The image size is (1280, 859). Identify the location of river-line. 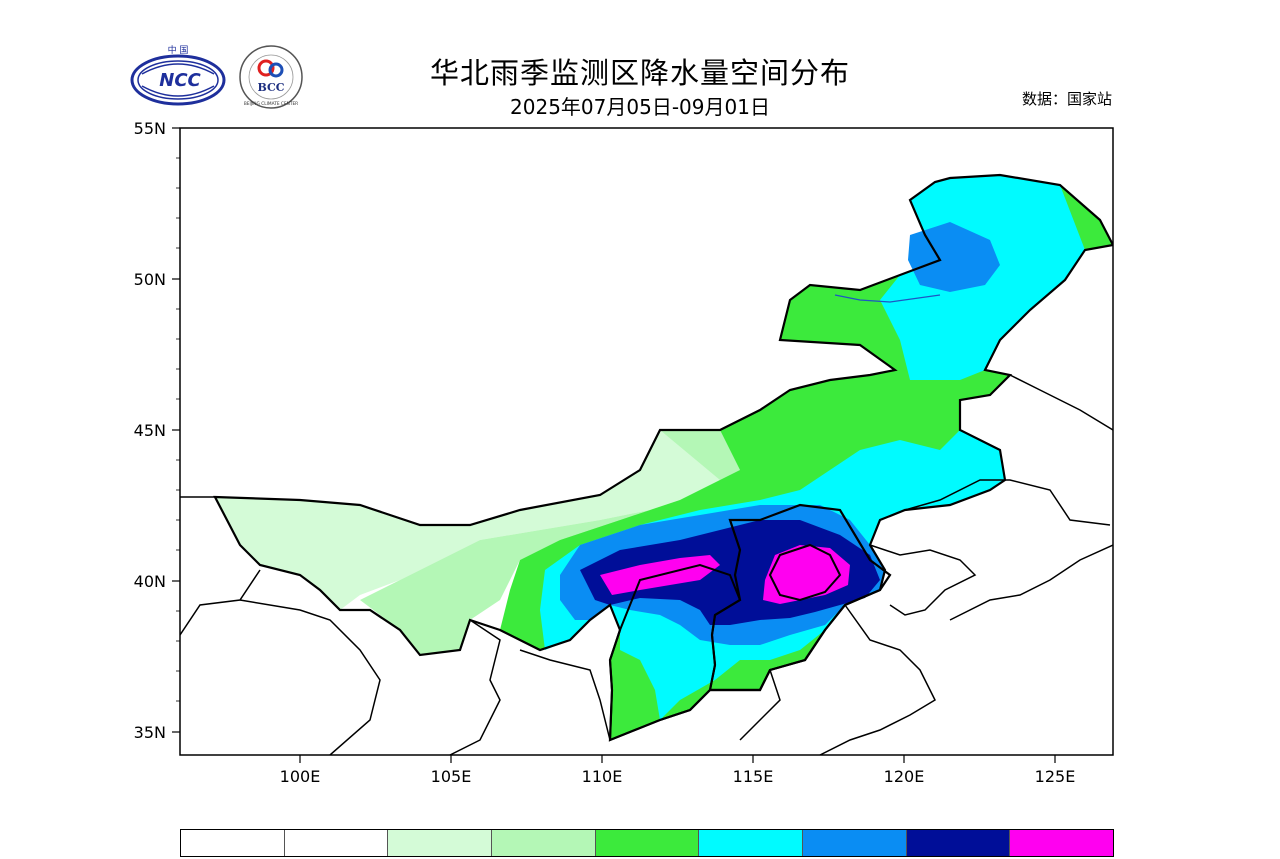
(887, 298).